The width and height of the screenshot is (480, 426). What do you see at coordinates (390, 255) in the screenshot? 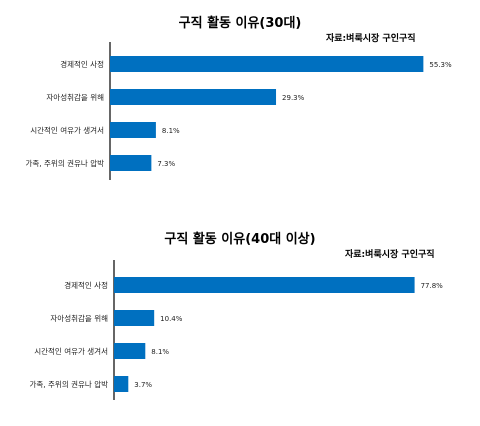
I see `chart-2-source: 자료:벼룩시장 구인구직` at bounding box center [390, 255].